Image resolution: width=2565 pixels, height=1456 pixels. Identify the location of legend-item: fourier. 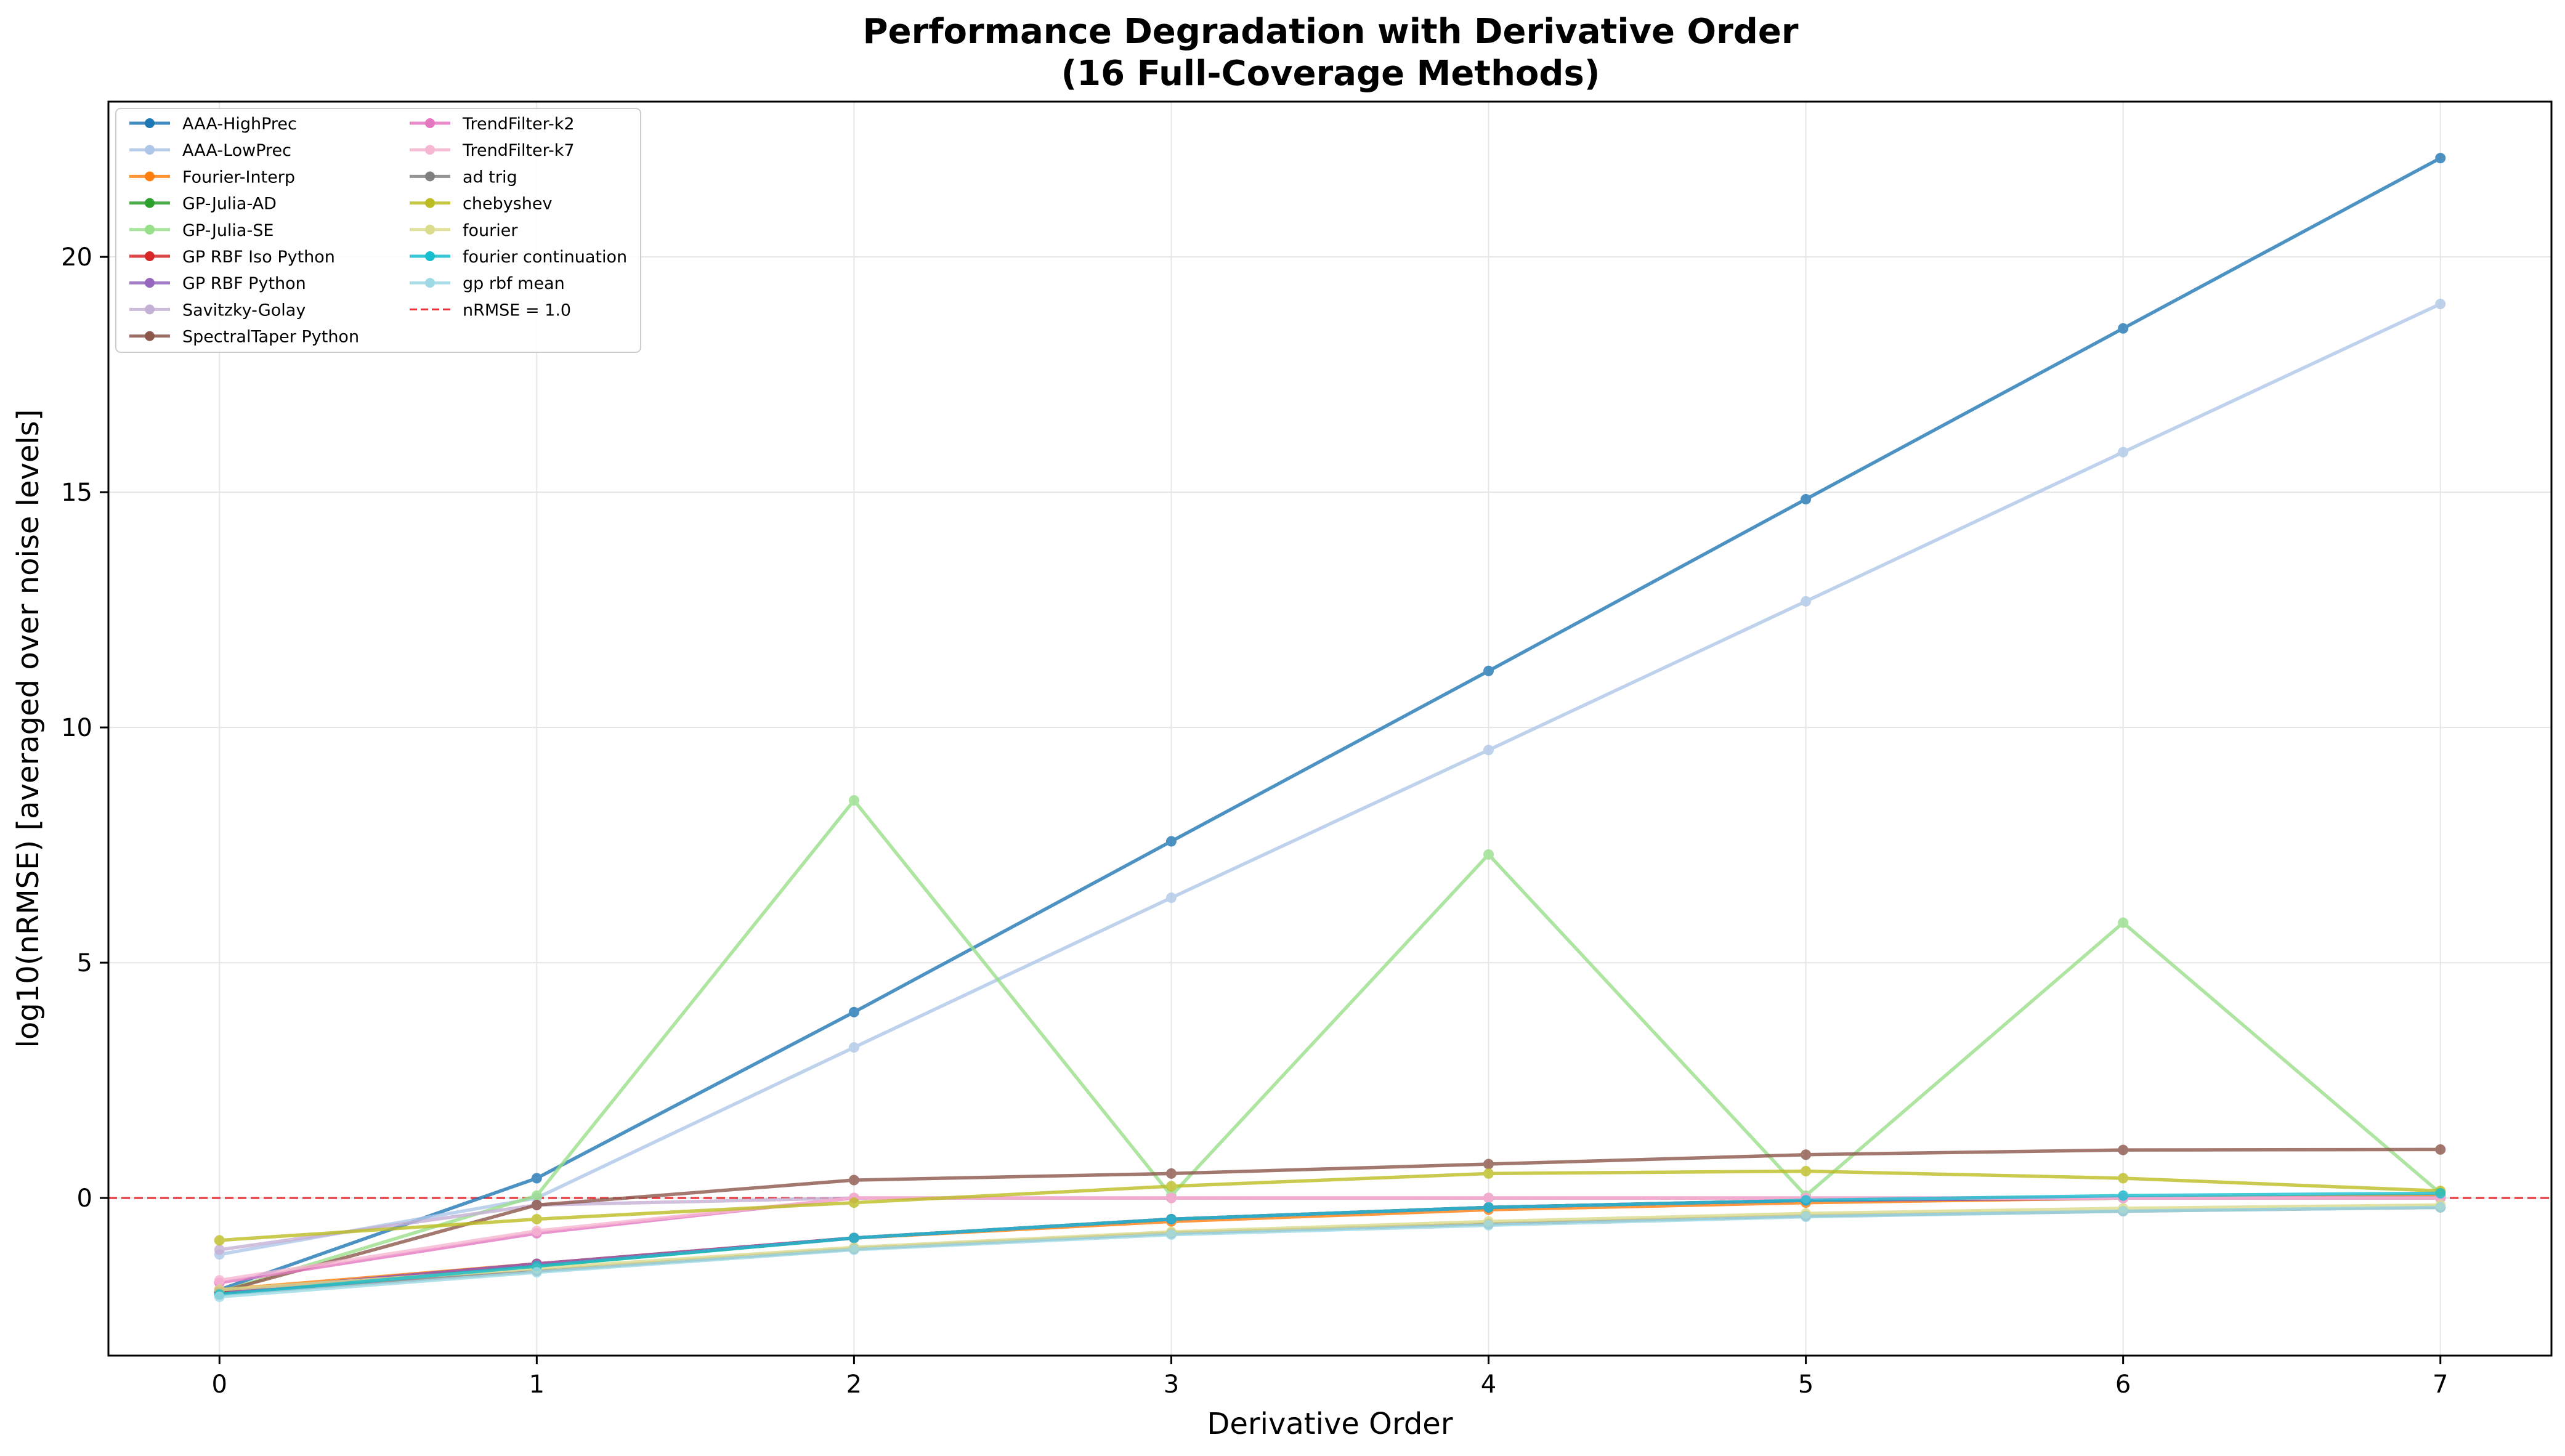
(464, 231).